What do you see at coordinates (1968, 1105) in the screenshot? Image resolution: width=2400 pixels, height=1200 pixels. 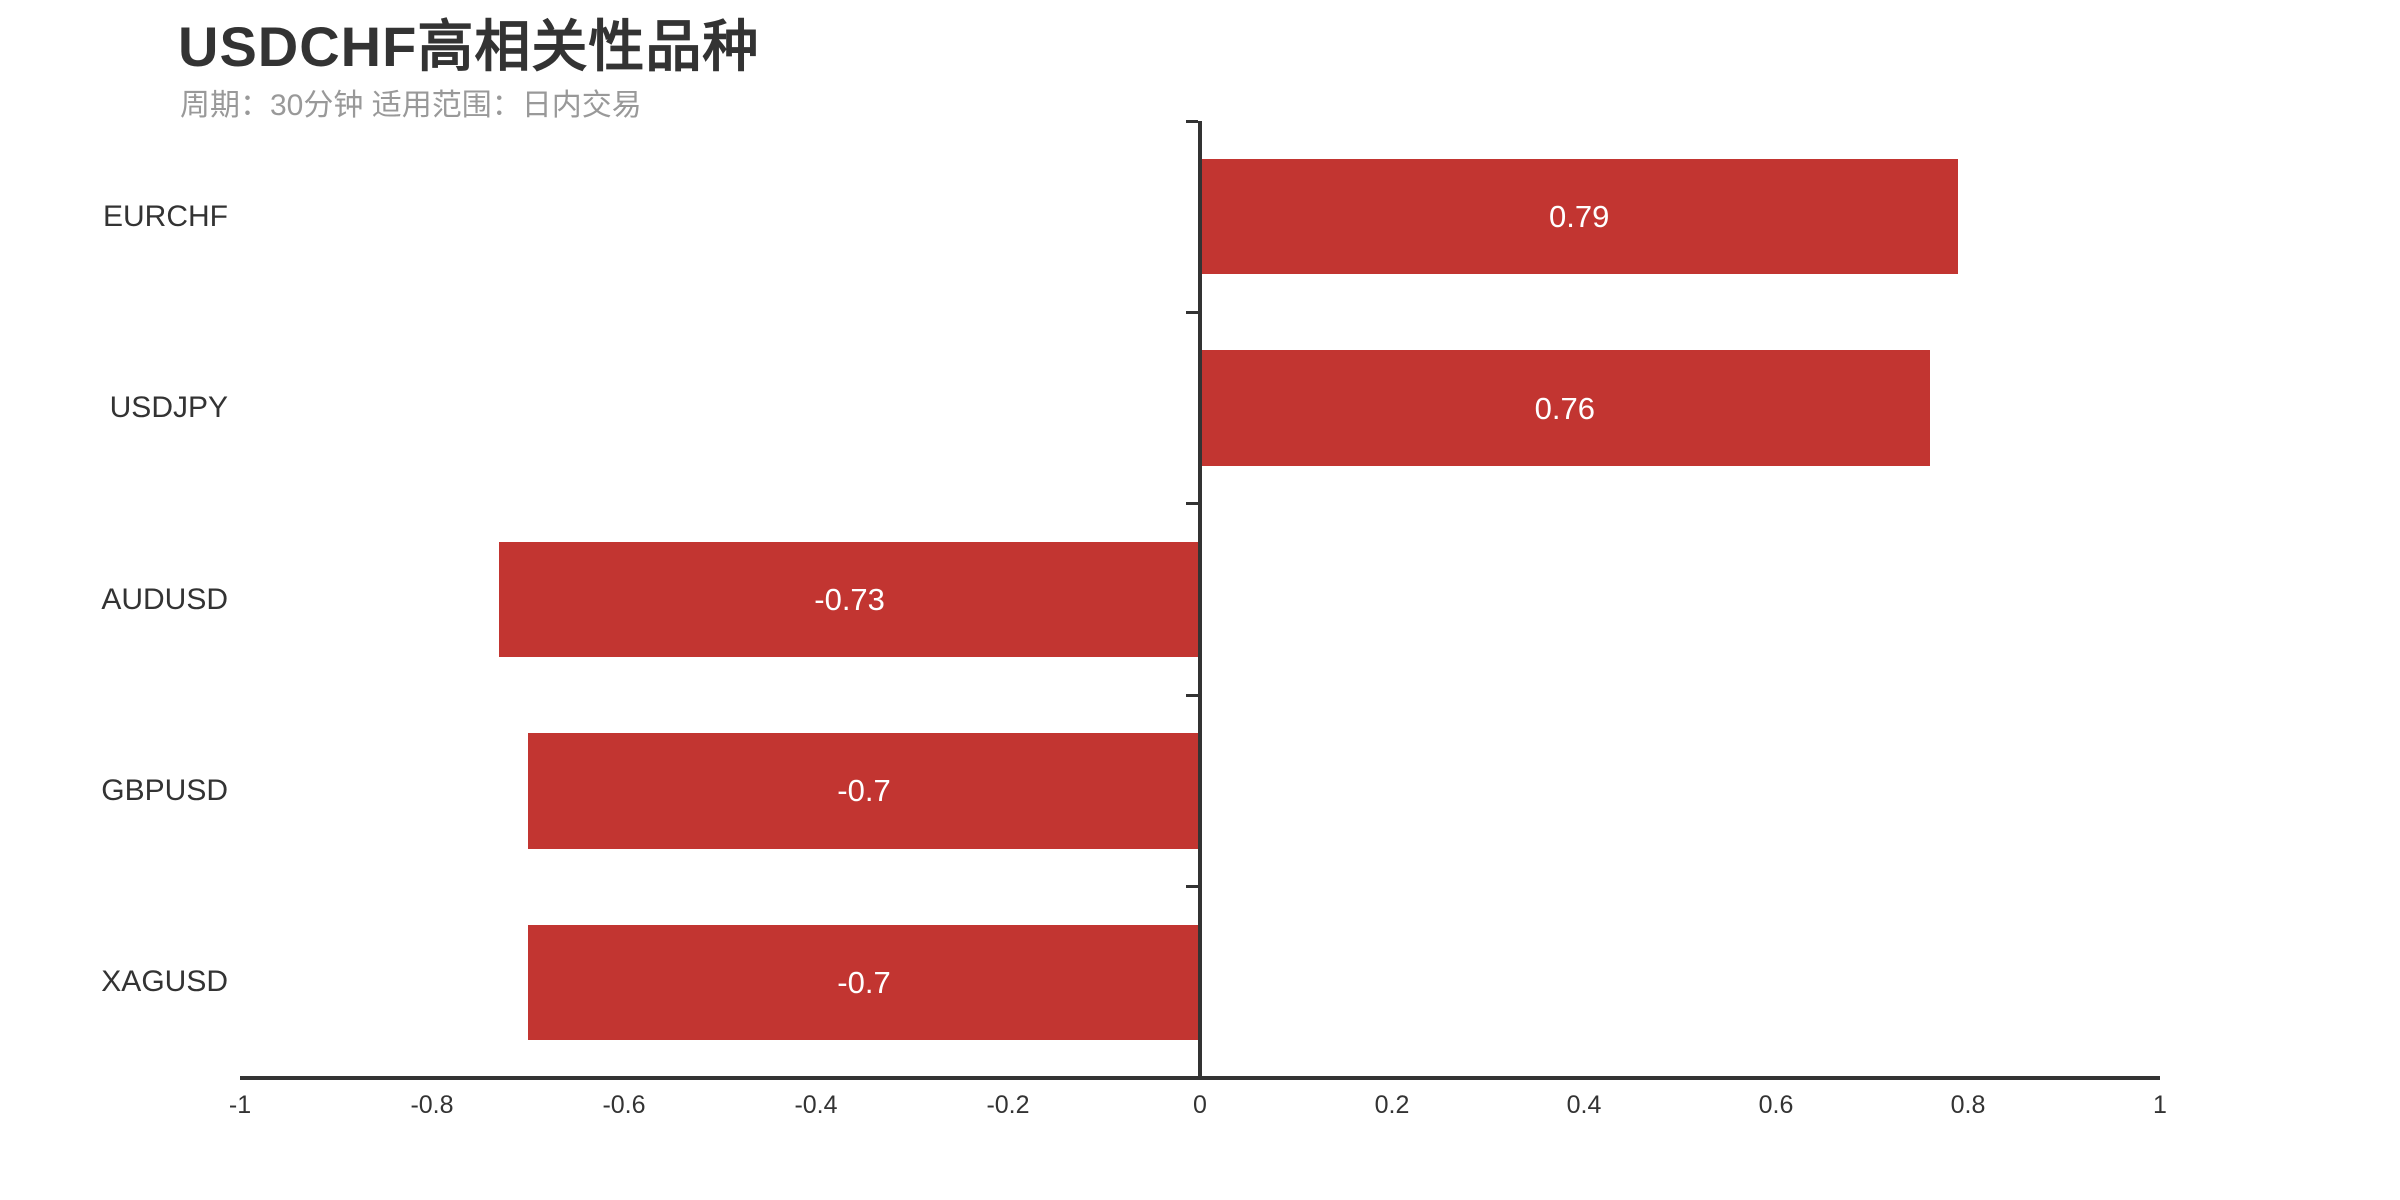 I see `x-tick-label: 0.8` at bounding box center [1968, 1105].